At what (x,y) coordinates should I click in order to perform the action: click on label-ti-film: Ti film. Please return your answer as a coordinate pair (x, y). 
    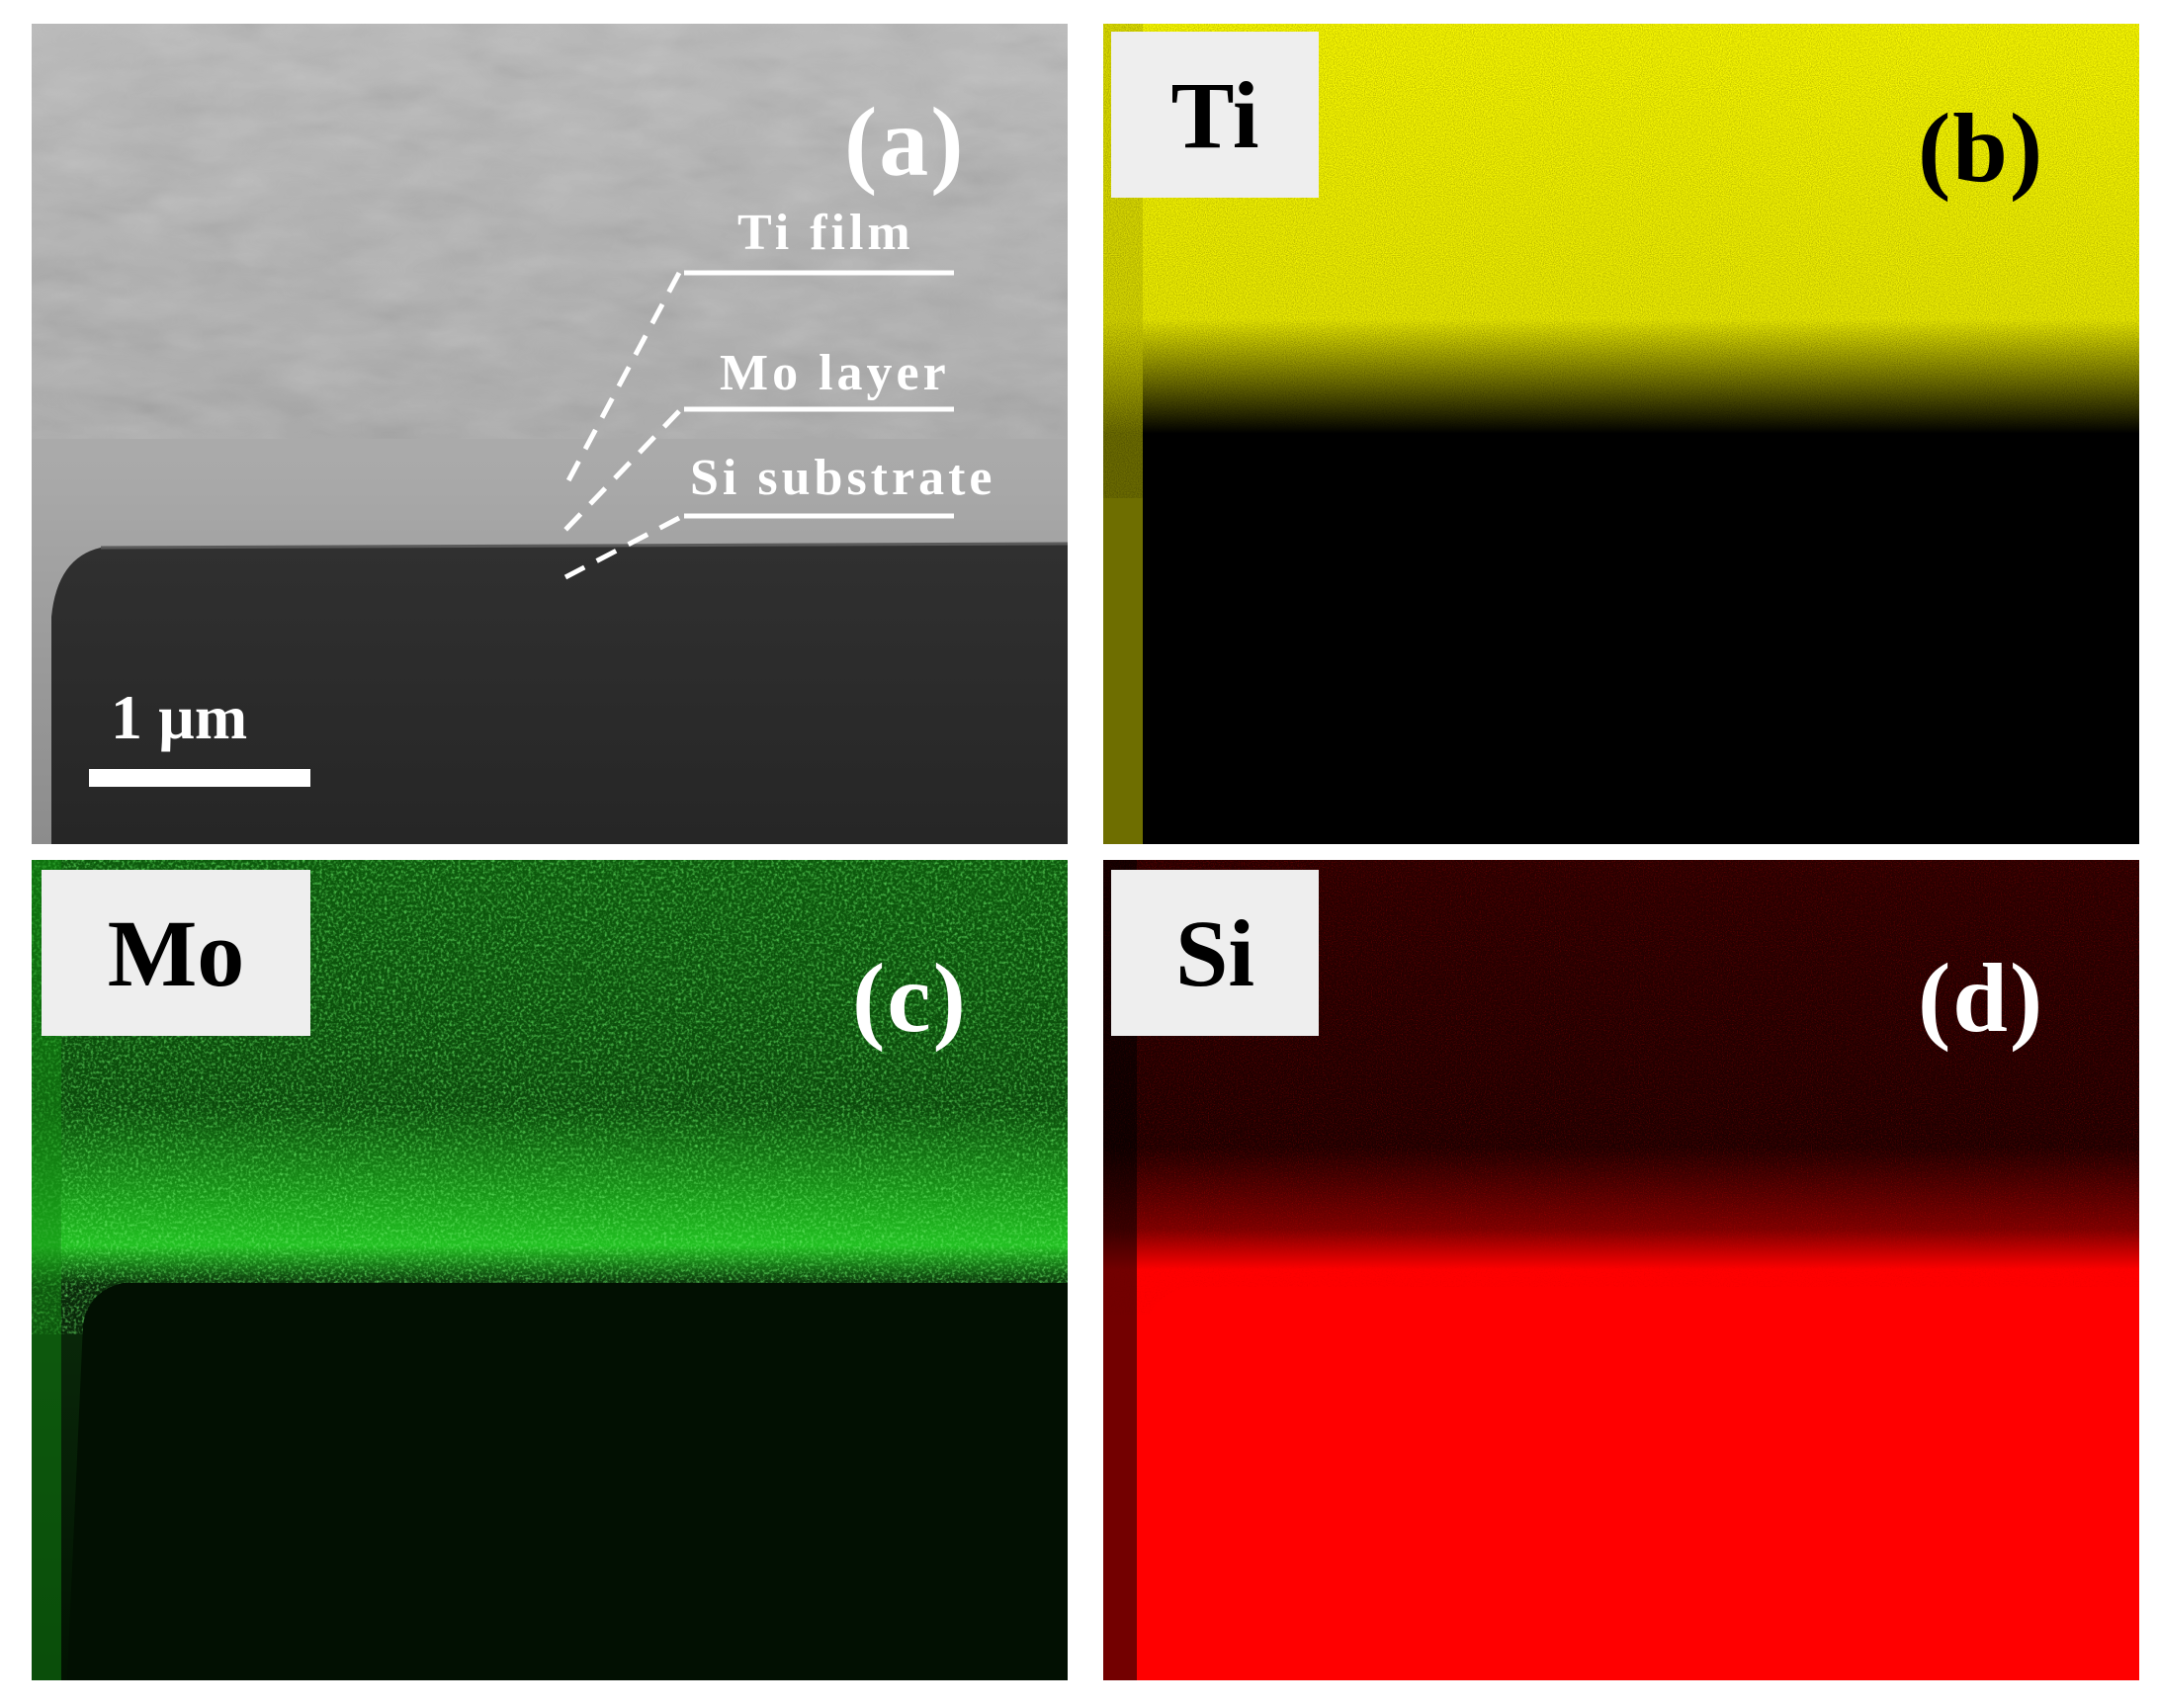
    Looking at the image, I should click on (826, 233).